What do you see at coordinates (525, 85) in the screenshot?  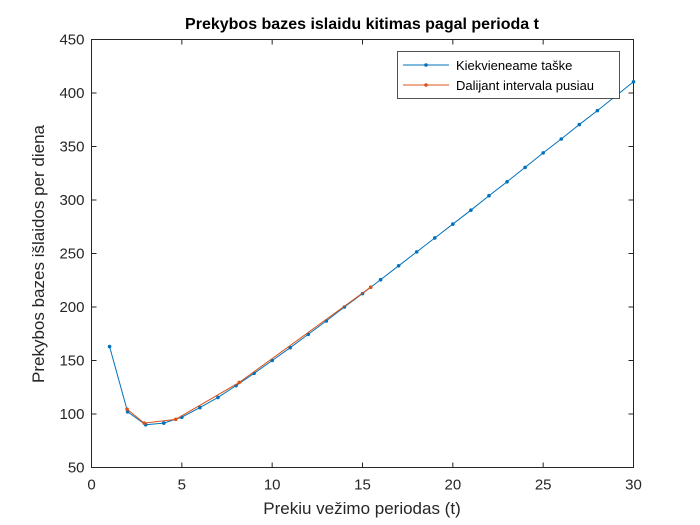 I see `legend-label-dalijant-intervala-pusiau: Dalijant intervala pusiau` at bounding box center [525, 85].